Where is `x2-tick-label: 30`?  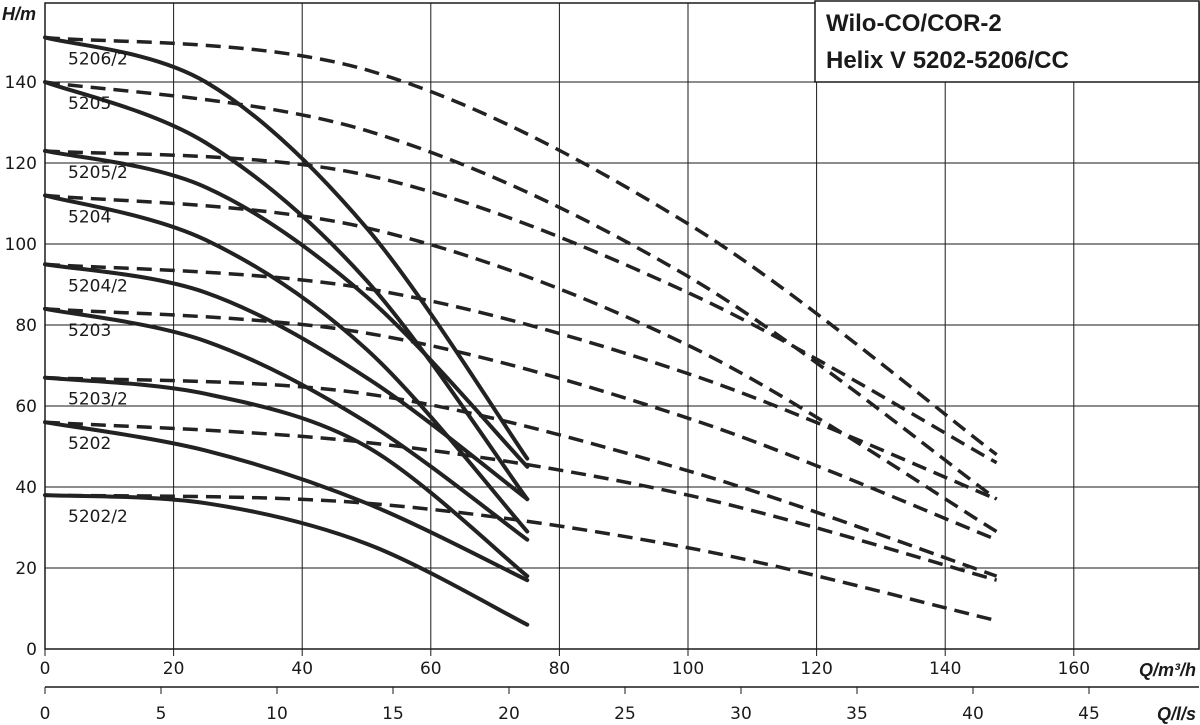 x2-tick-label: 30 is located at coordinates (741, 714).